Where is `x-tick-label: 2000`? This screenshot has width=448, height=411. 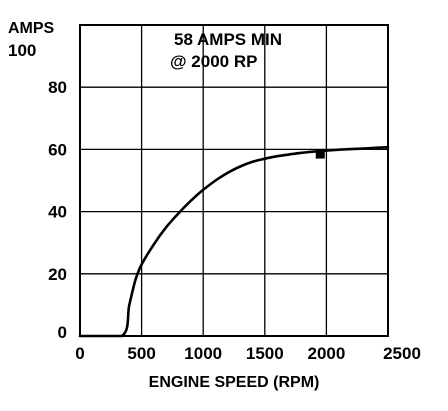 x-tick-label: 2000 is located at coordinates (326, 353).